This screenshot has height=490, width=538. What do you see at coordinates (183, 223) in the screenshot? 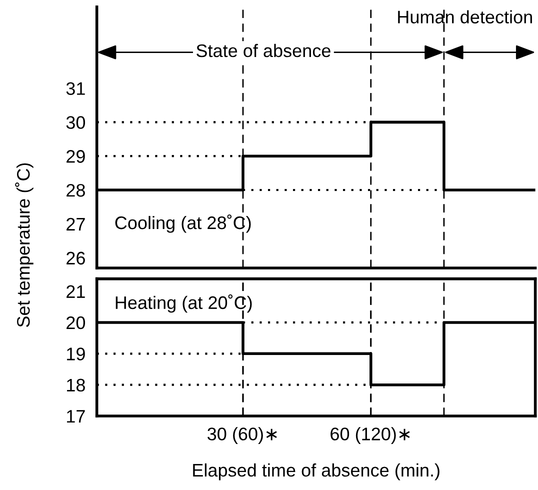
I see `annotation: Cooling (at 28˚C)` at bounding box center [183, 223].